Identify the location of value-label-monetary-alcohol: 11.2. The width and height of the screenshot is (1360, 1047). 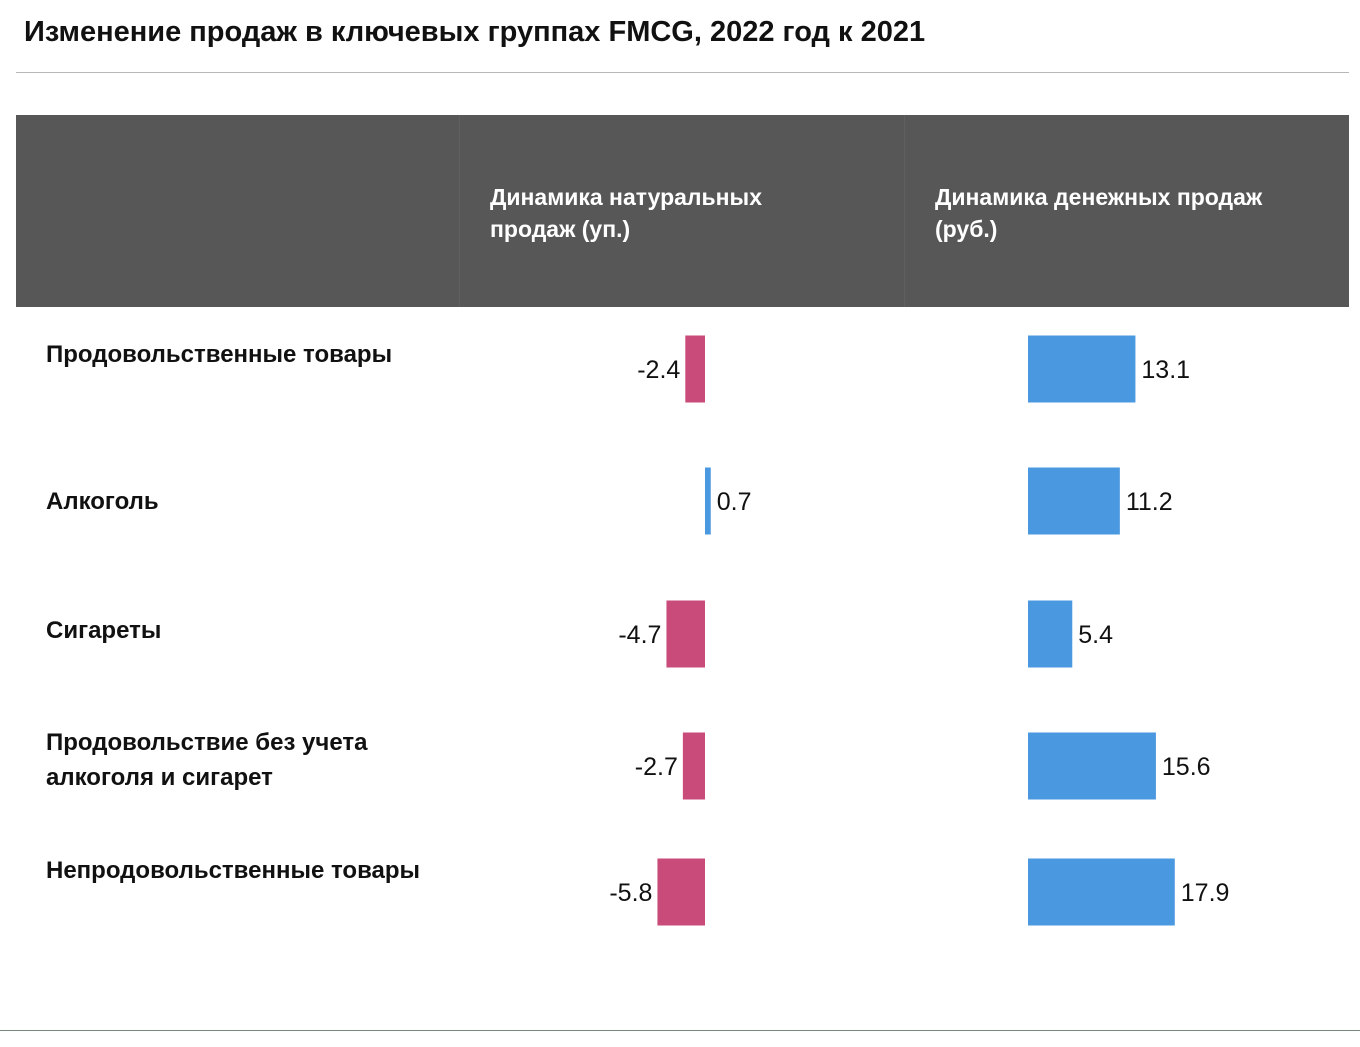
(1149, 502).